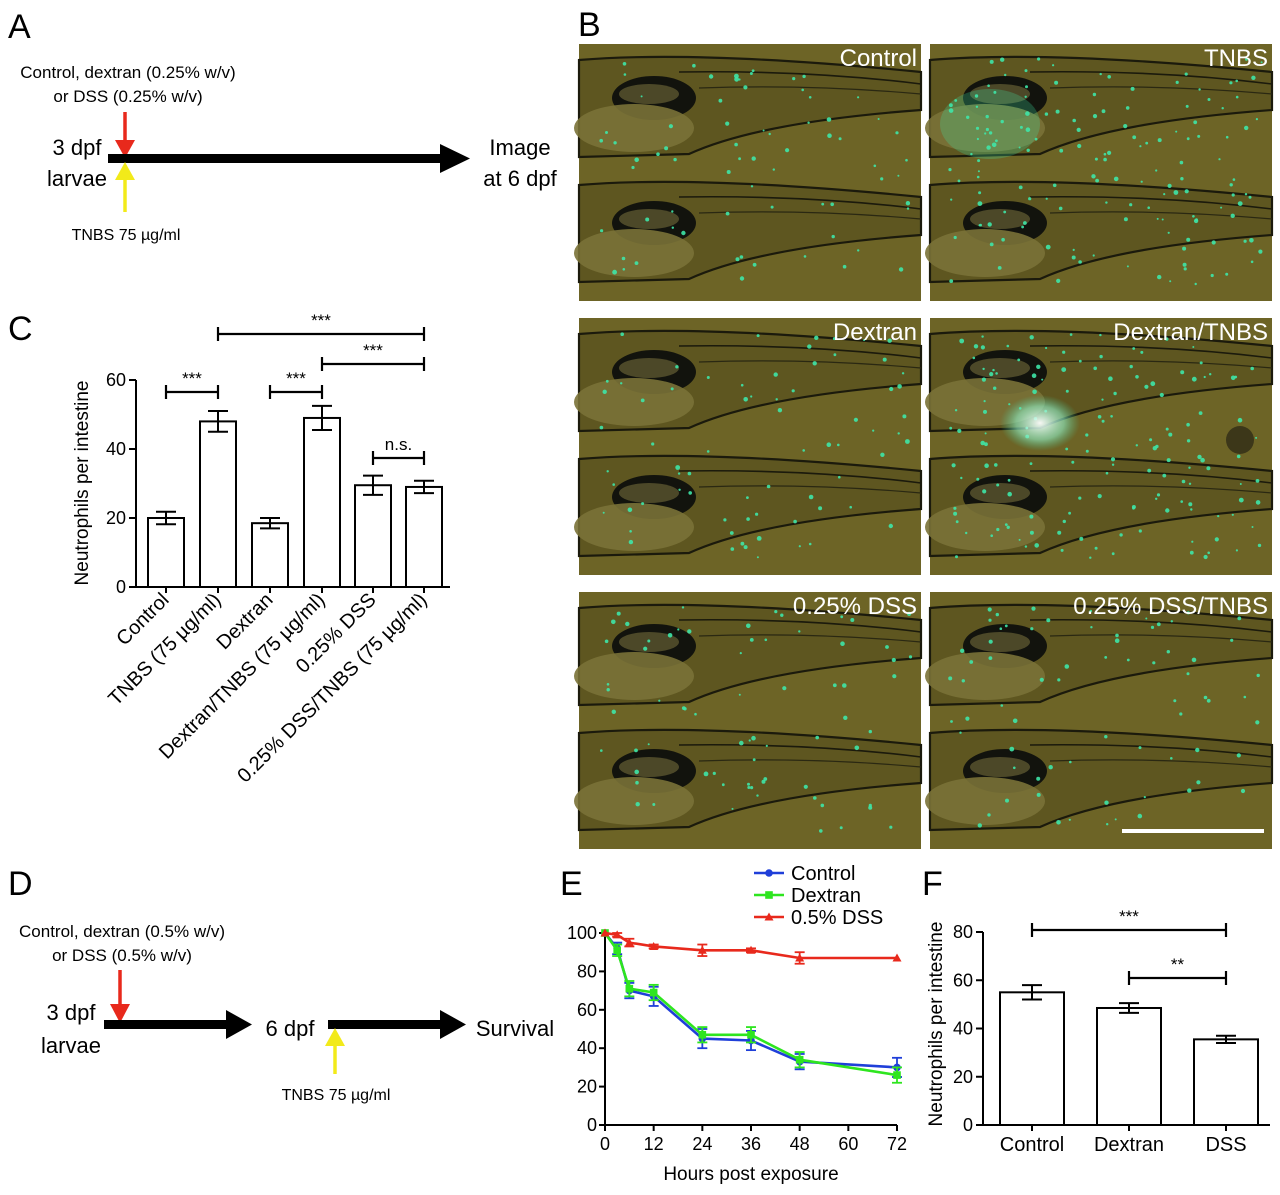  Describe the element at coordinates (1099, 172) in the screenshot. I see `micrograph-tile: TNBS` at that location.